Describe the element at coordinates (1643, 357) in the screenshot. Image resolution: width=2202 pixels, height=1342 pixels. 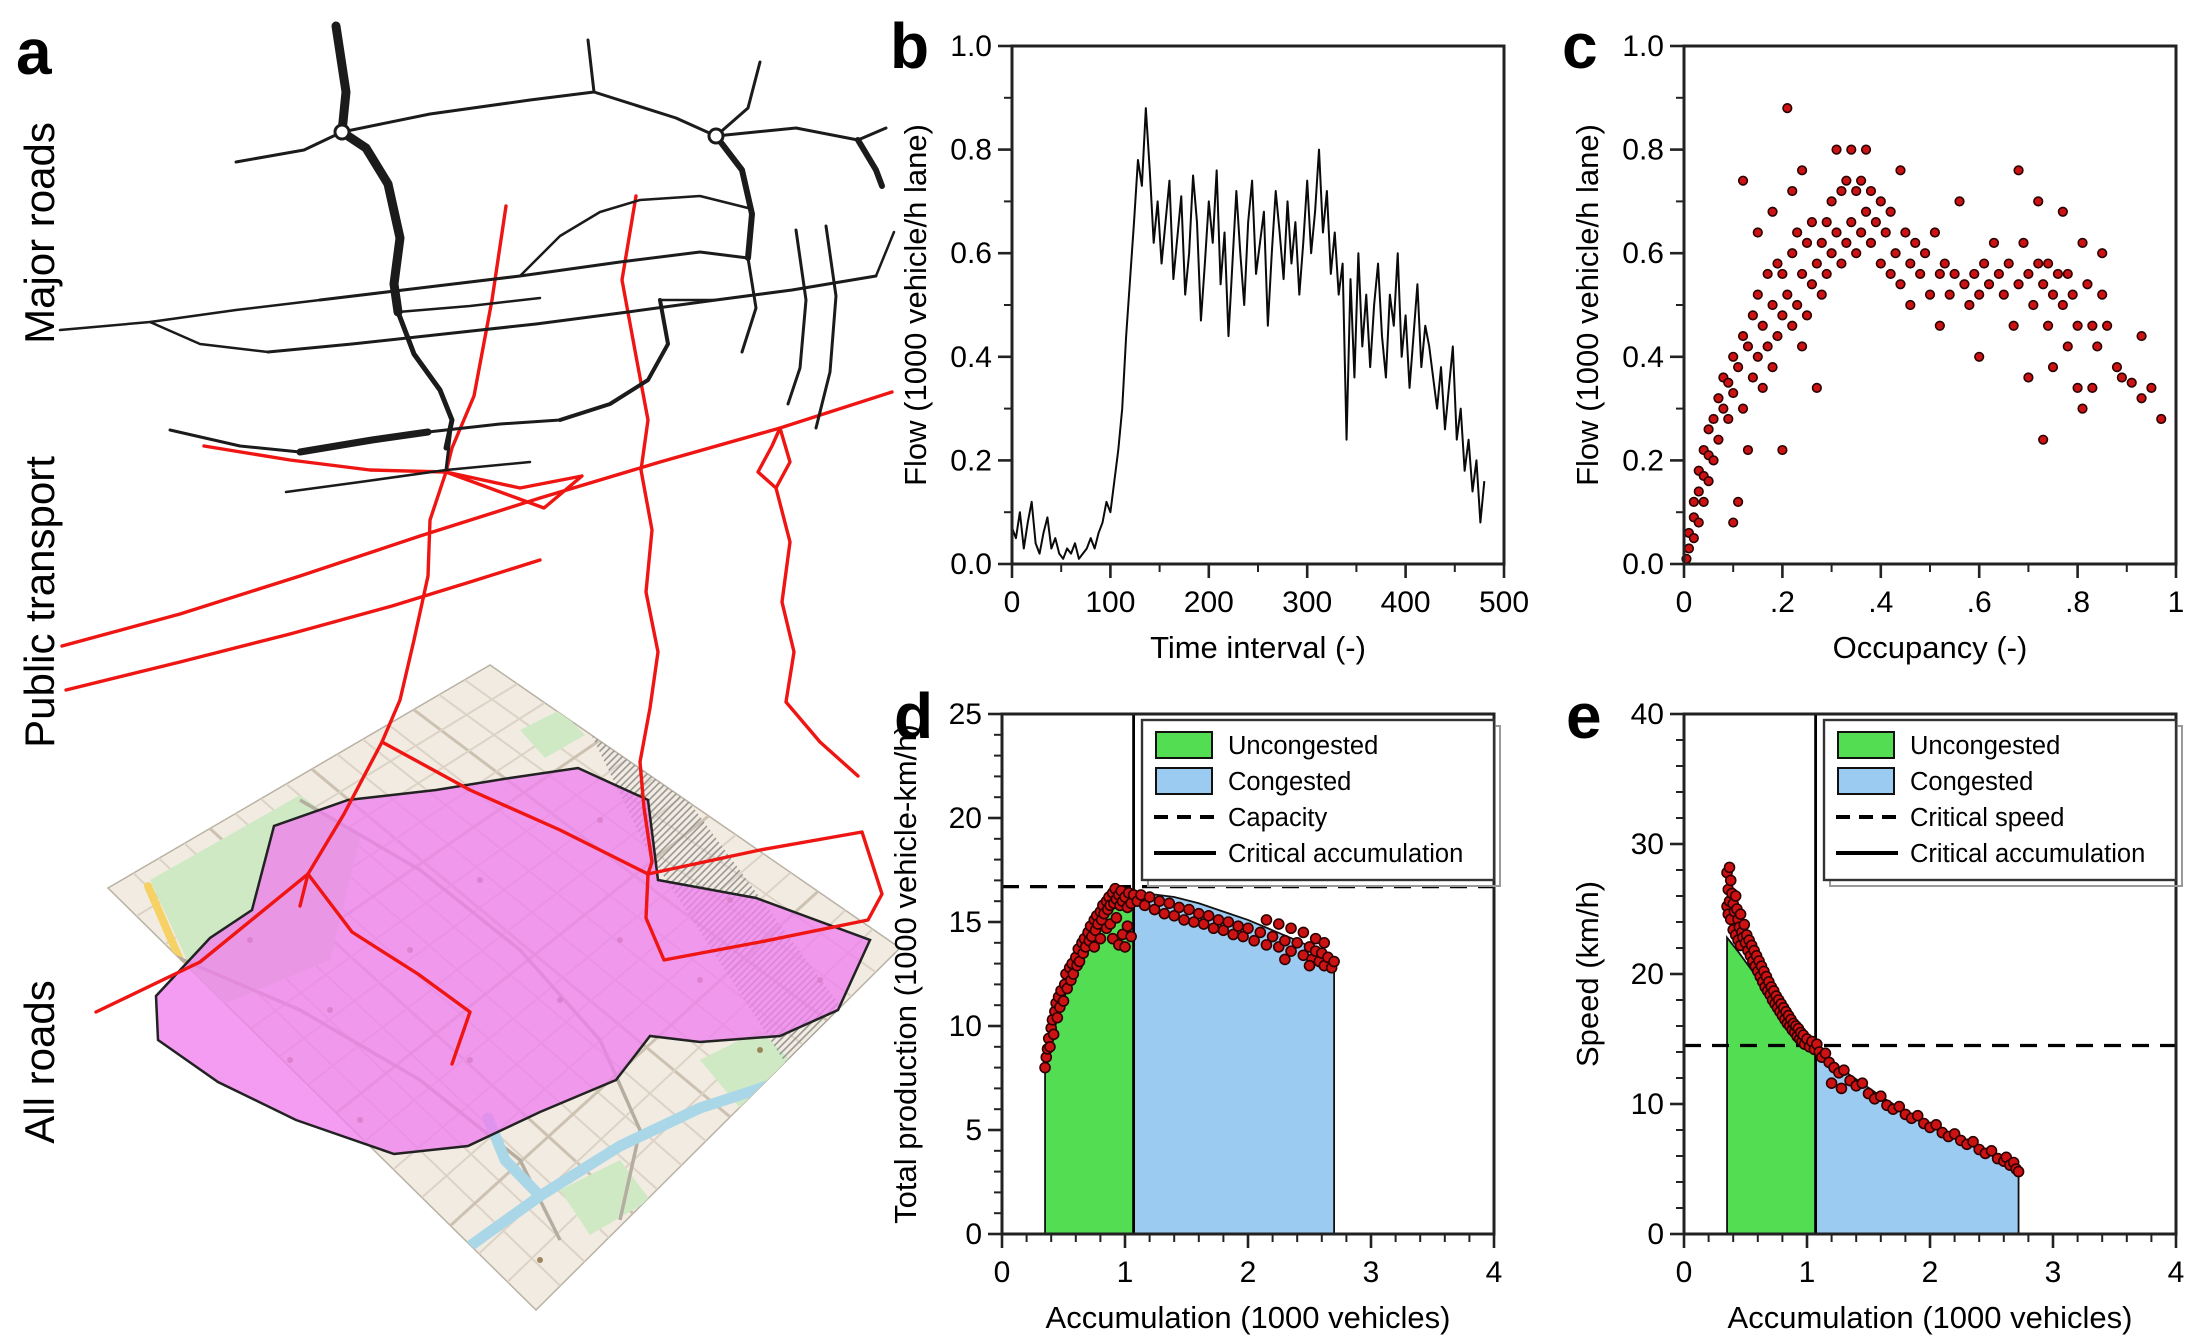
I see `y-tick-label: 0.4` at that location.